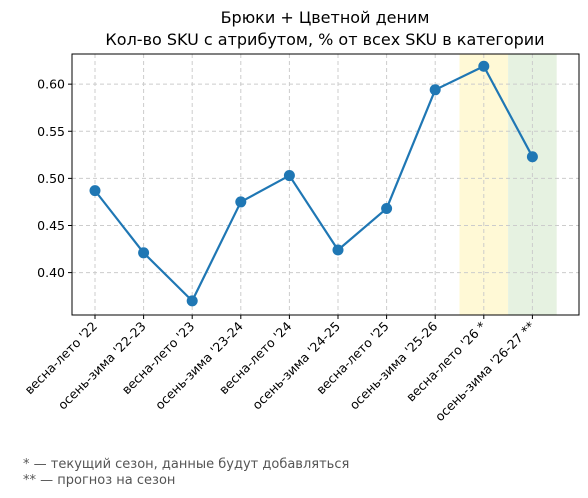  Describe the element at coordinates (51, 272) in the screenshot. I see `y-tick-label: 0.40` at that location.